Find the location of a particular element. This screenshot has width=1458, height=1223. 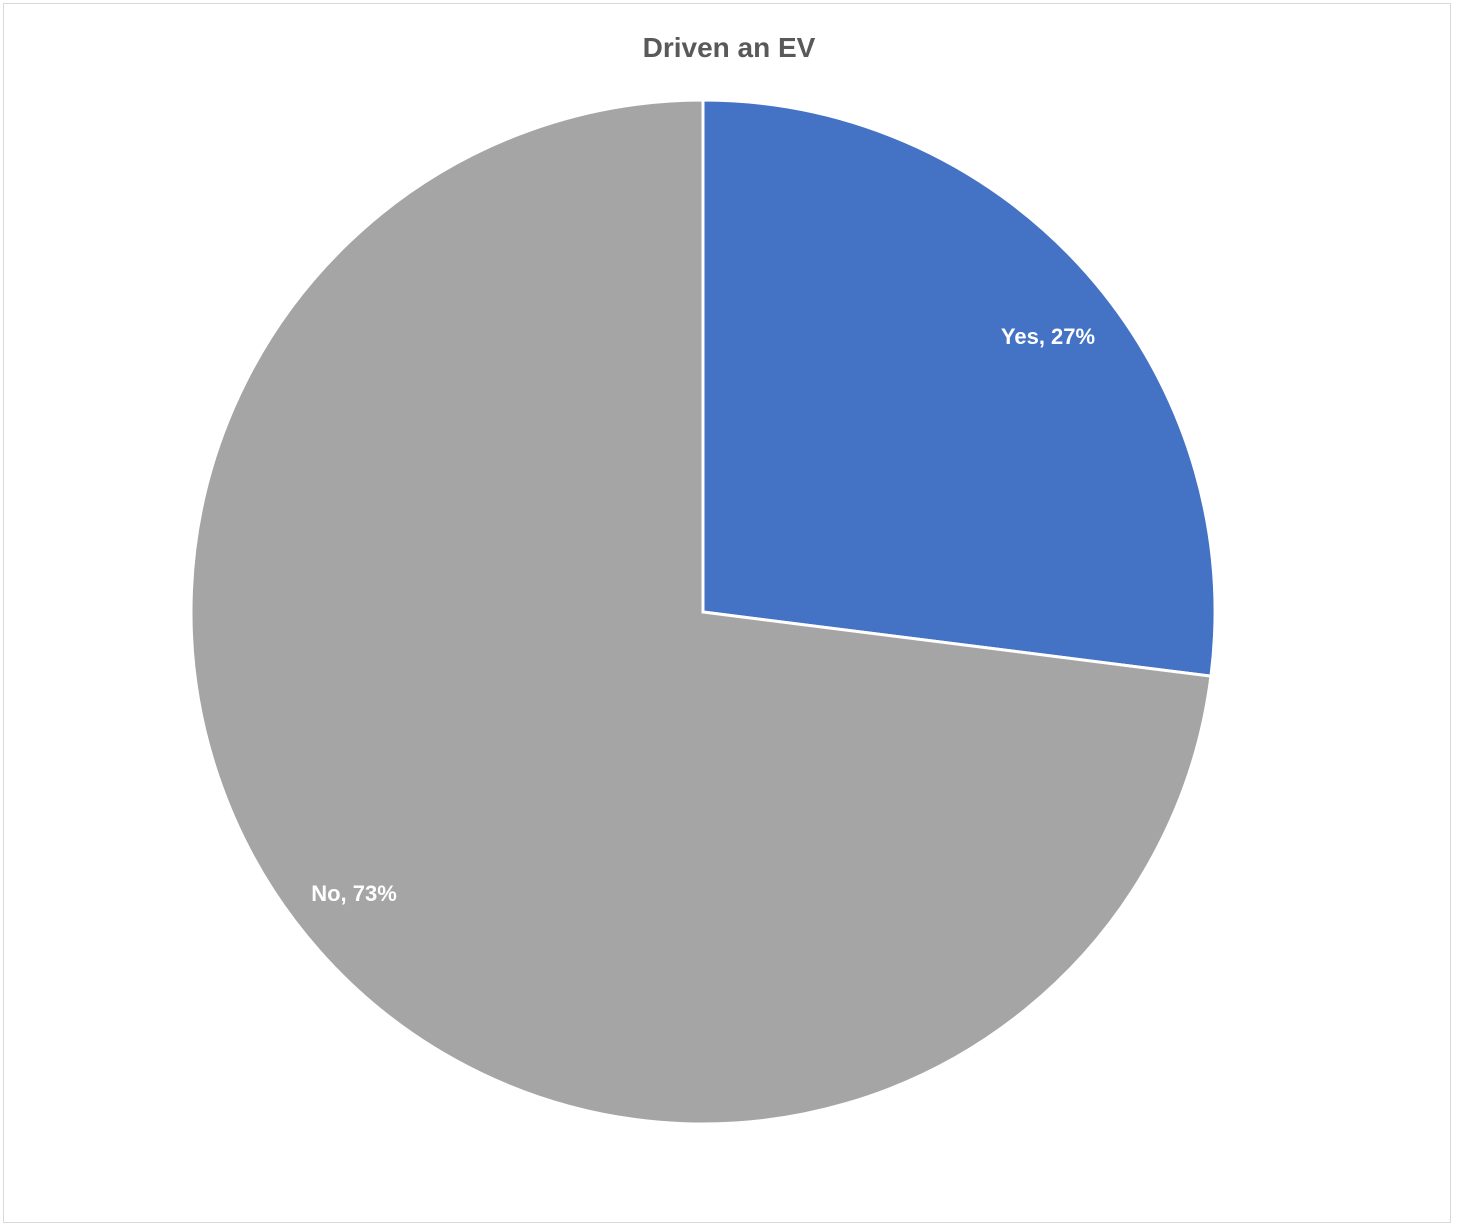

data-label-yes: Yes, 27% is located at coordinates (1048, 336).